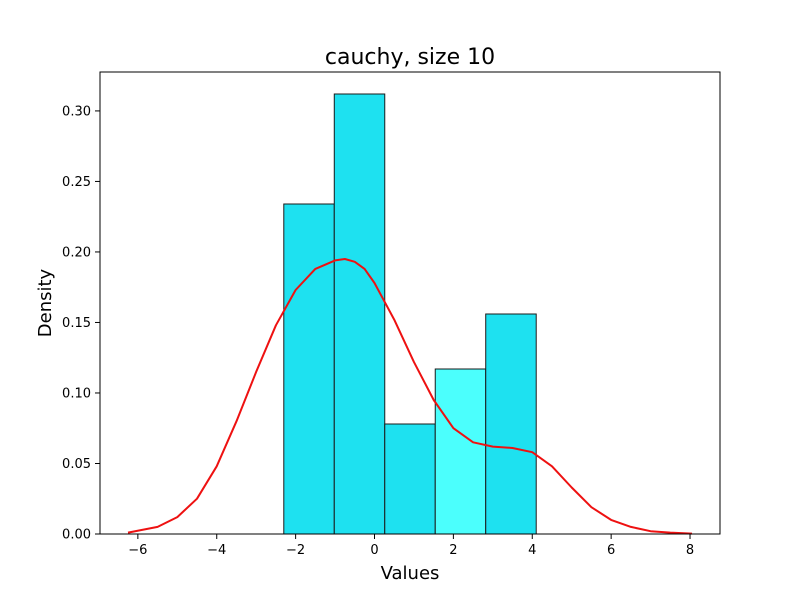 Image resolution: width=800 pixels, height=600 pixels. I want to click on y-tick-label: 0.10, so click(76, 393).